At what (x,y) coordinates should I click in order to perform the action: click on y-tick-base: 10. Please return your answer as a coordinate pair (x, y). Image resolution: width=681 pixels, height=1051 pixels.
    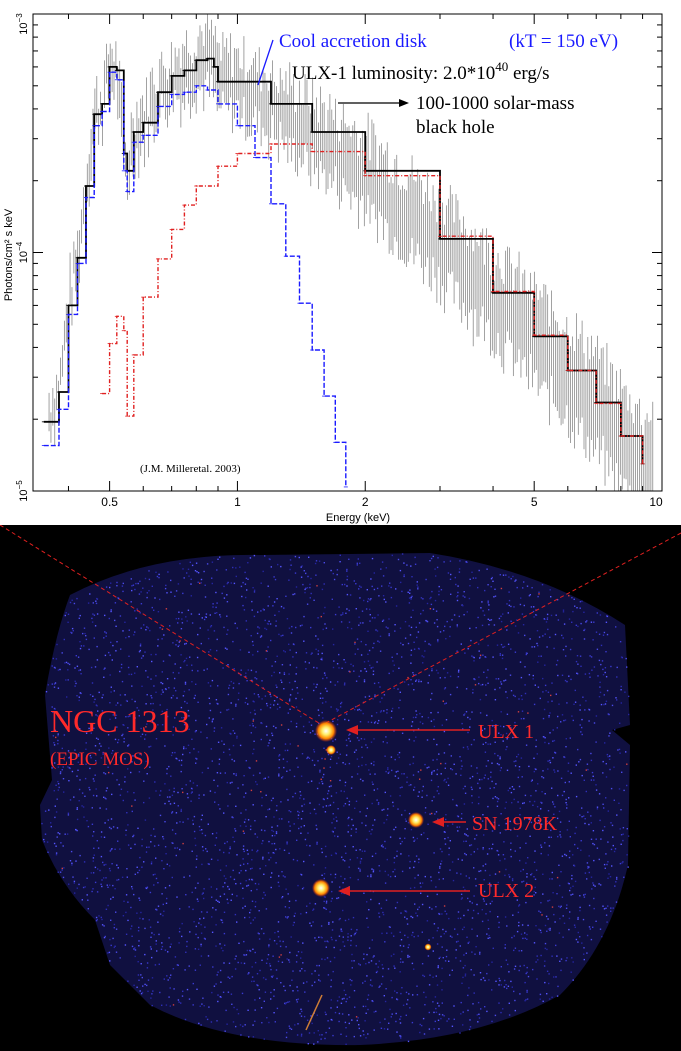
    Looking at the image, I should click on (24, 495).